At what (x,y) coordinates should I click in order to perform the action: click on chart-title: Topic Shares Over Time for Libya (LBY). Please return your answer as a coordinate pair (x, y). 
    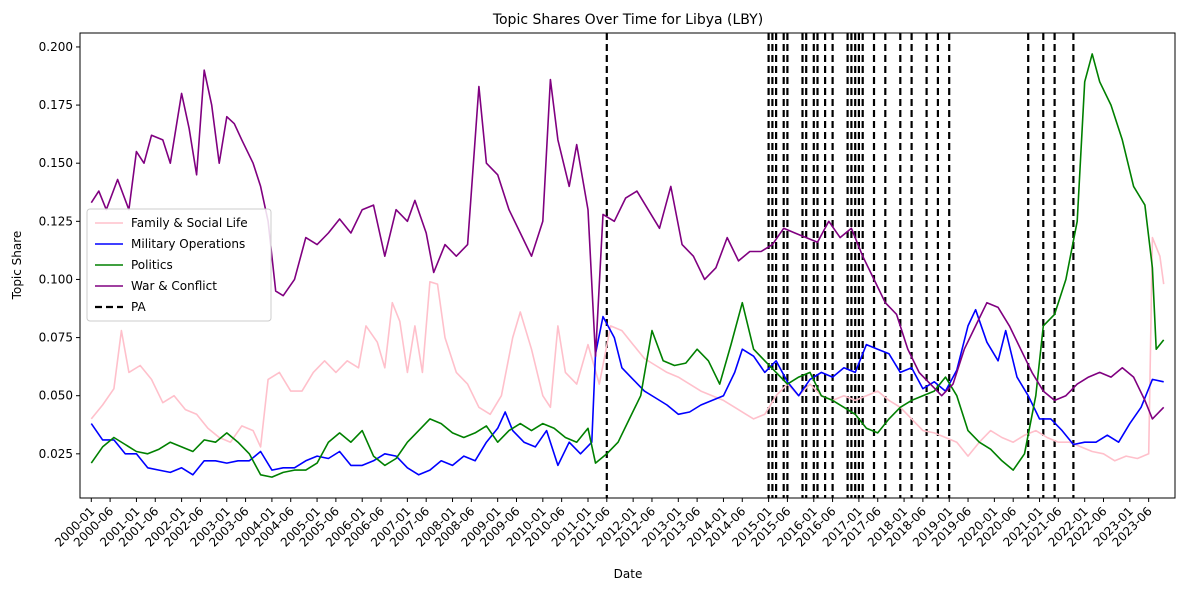
    Looking at the image, I should click on (627, 20).